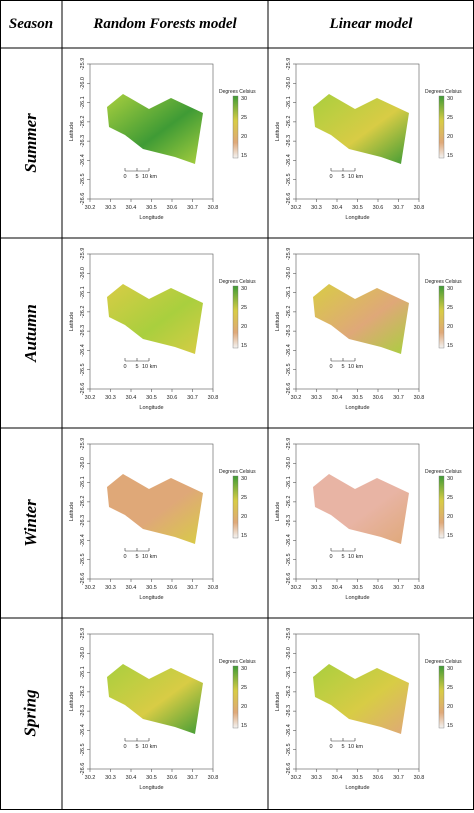  What do you see at coordinates (149, 177) in the screenshot?
I see `scale-bar-label: 10 km` at bounding box center [149, 177].